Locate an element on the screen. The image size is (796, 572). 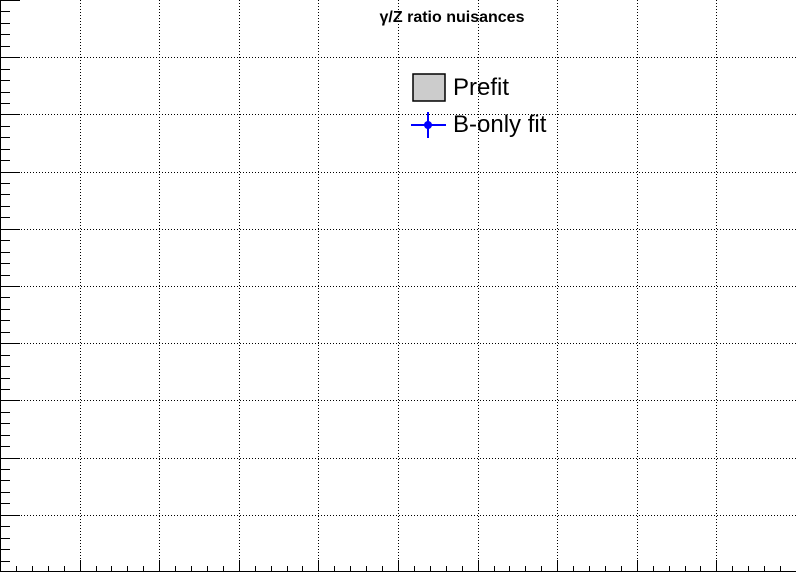
legend-label-bonly: B-only fit is located at coordinates (500, 124).